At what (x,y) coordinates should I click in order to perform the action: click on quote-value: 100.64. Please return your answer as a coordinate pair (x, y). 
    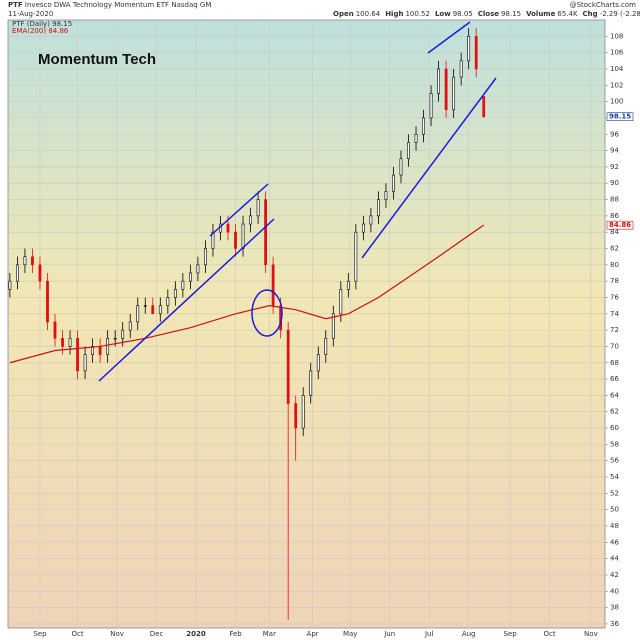
    Looking at the image, I should click on (368, 14).